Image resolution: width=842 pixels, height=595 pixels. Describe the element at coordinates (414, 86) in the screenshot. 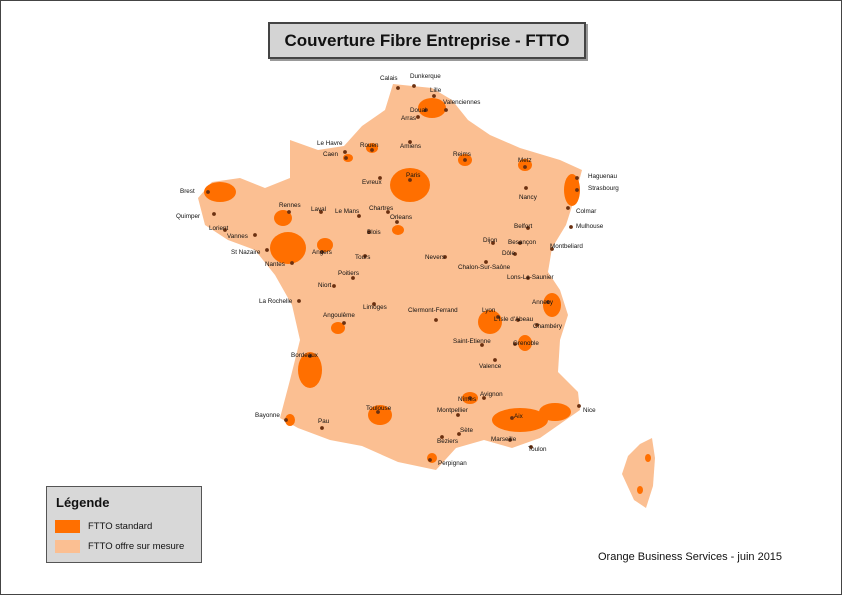

I see `city-marker-dunkerque` at that location.